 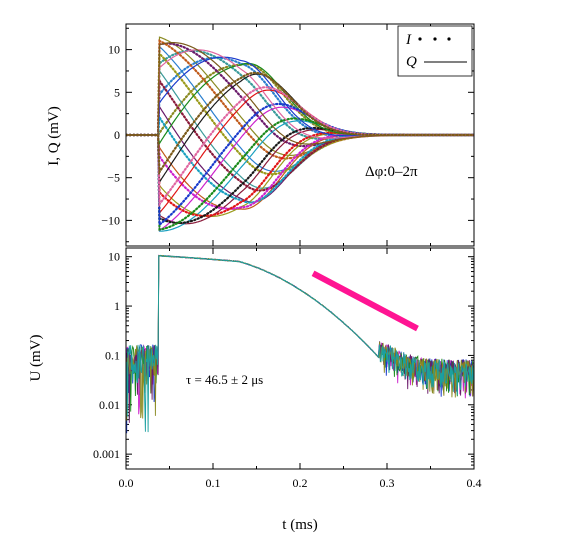 What do you see at coordinates (54, 136) in the screenshot?
I see `top-ylabel: I, Q (mV)` at bounding box center [54, 136].